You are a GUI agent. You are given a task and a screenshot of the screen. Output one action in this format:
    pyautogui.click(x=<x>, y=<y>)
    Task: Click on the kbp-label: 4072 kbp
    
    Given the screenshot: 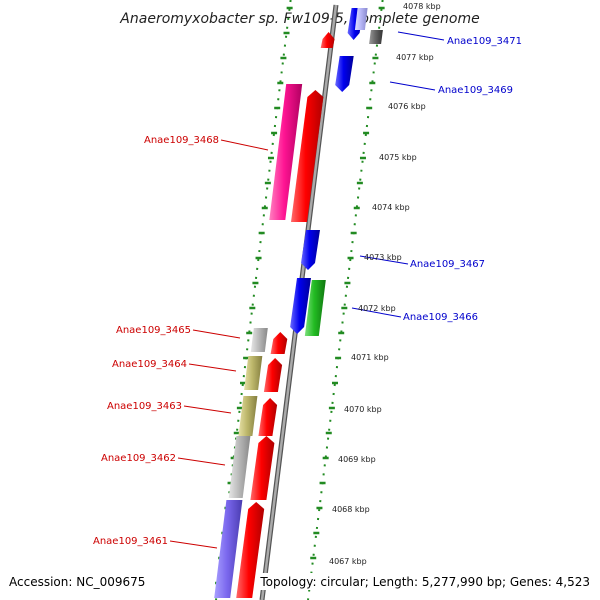 What is the action you would take?
    pyautogui.click(x=377, y=308)
    